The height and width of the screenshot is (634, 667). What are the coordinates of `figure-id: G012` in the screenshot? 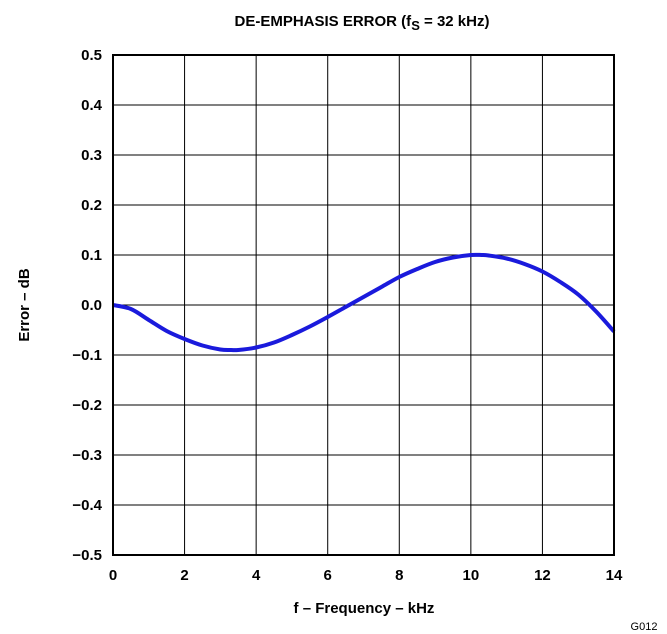 It's located at (644, 627).